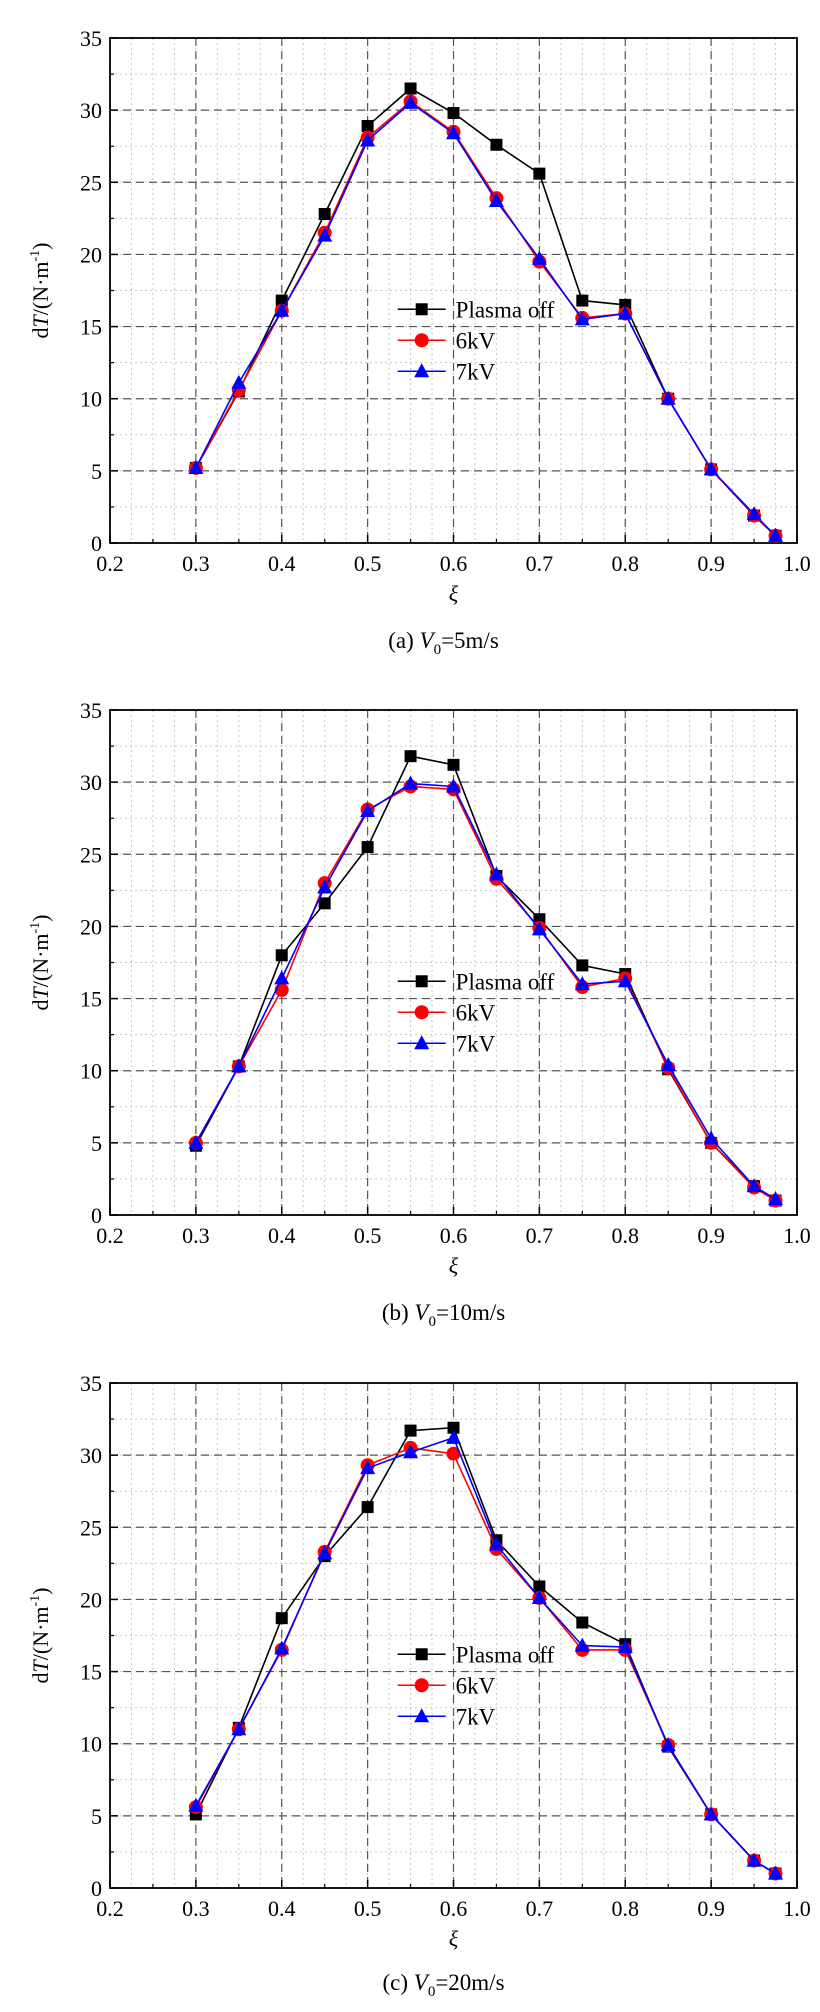  Describe the element at coordinates (443, 1315) in the screenshot. I see `panel-caption: (b) V0=10m/s` at that location.